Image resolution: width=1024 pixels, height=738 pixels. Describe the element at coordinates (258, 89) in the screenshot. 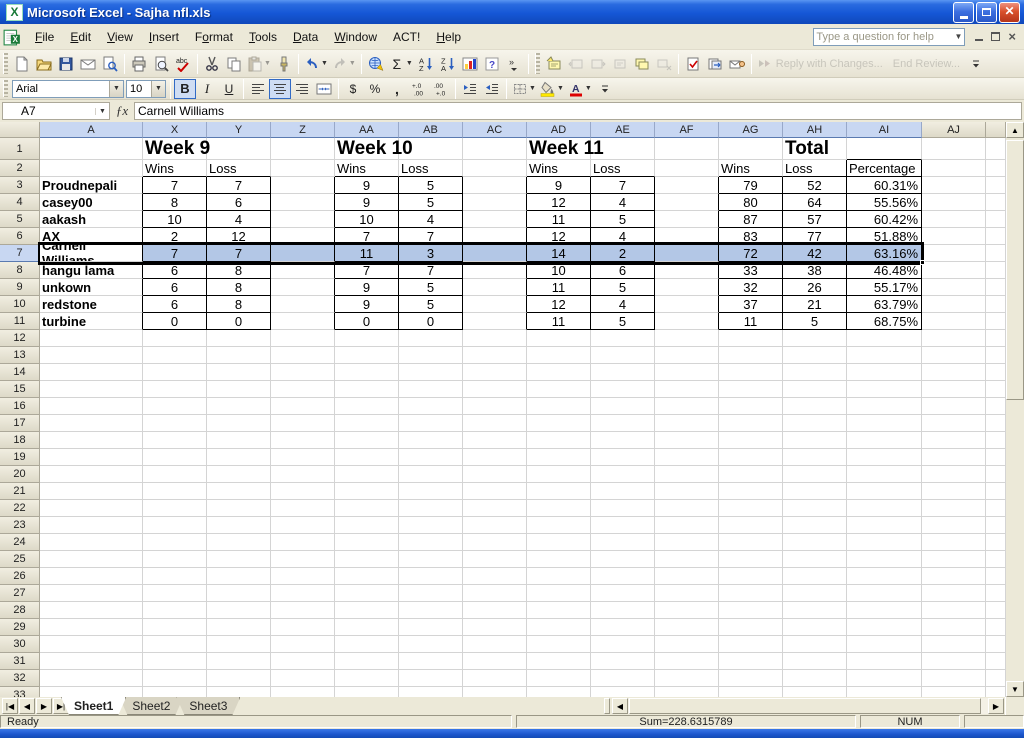

I see `align-left-button` at that location.